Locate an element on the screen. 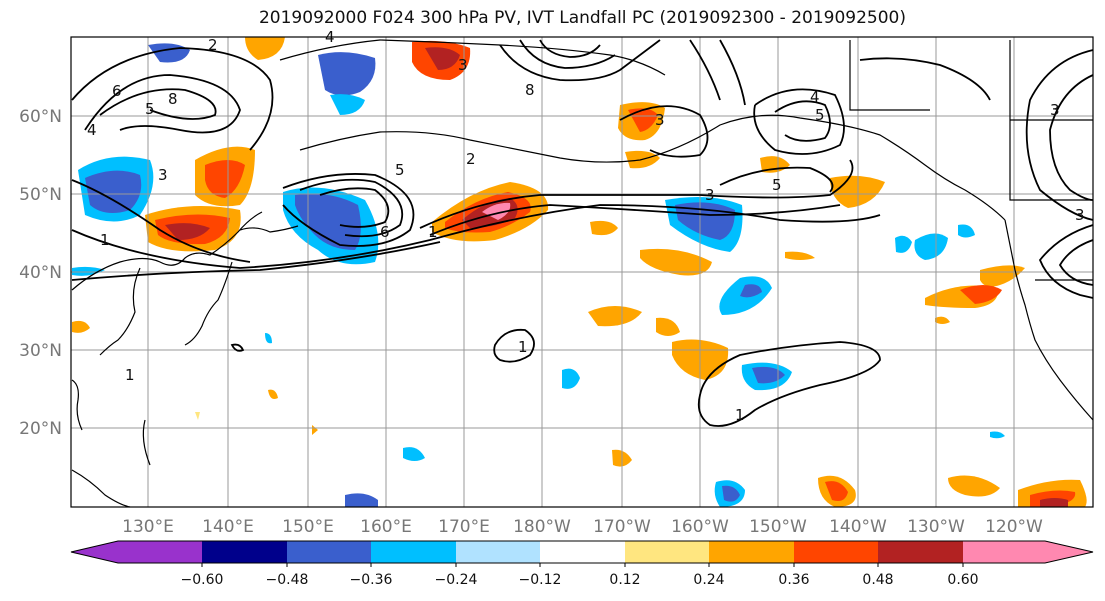  lon-label: 140°W is located at coordinates (858, 527).